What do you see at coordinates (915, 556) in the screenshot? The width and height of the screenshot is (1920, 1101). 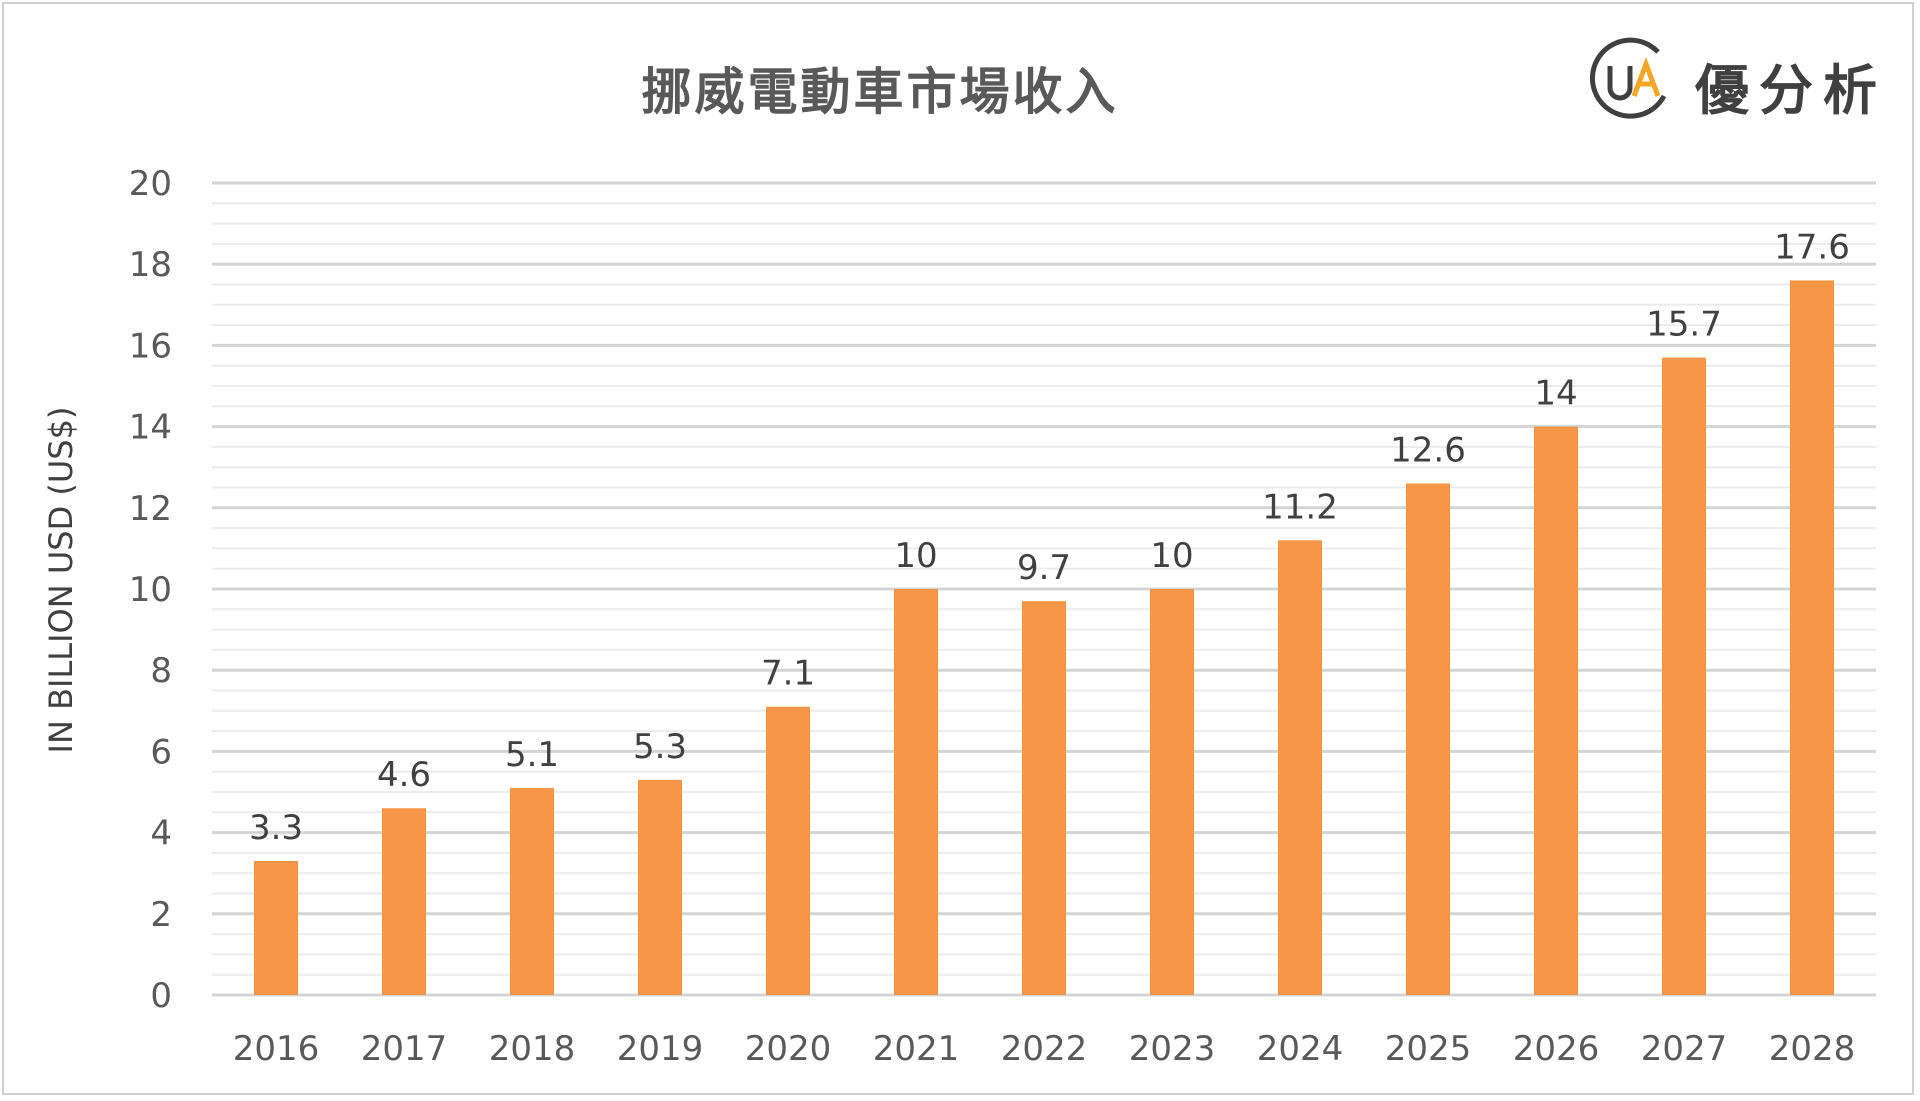 I see `data-label-2021: 10` at bounding box center [915, 556].